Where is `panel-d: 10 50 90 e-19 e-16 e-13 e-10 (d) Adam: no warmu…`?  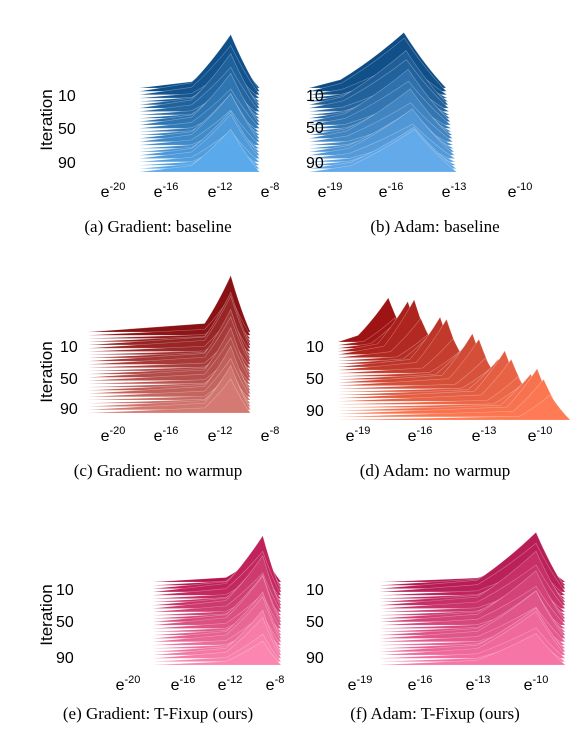
panel-d: 10 50 90 e-19 e-16 e-13 e-10 (d) Adam: no warmu… is located at coordinates (439, 388).